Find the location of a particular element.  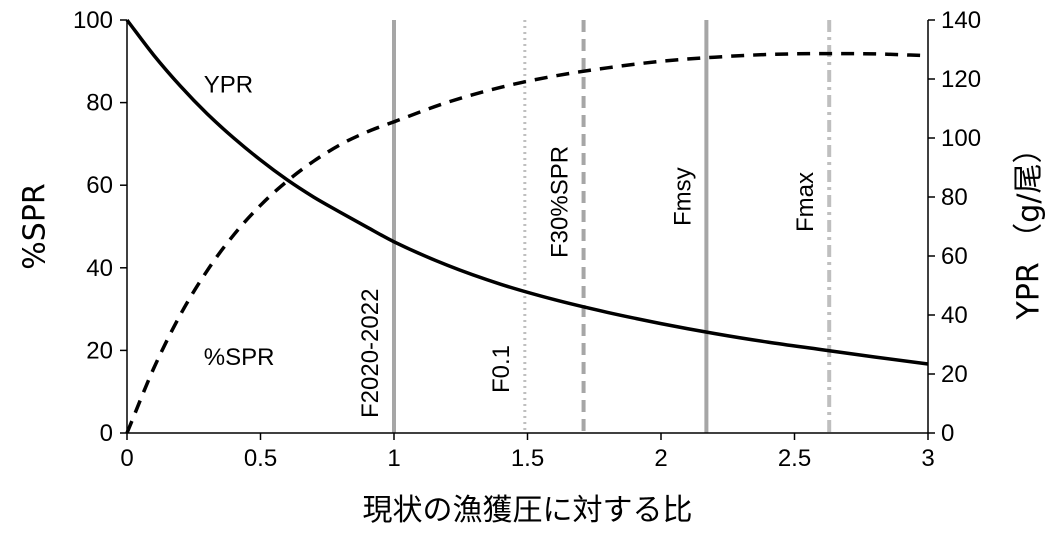

x-axis-title: 現状の漁獲圧に対する比 is located at coordinates (528, 510).